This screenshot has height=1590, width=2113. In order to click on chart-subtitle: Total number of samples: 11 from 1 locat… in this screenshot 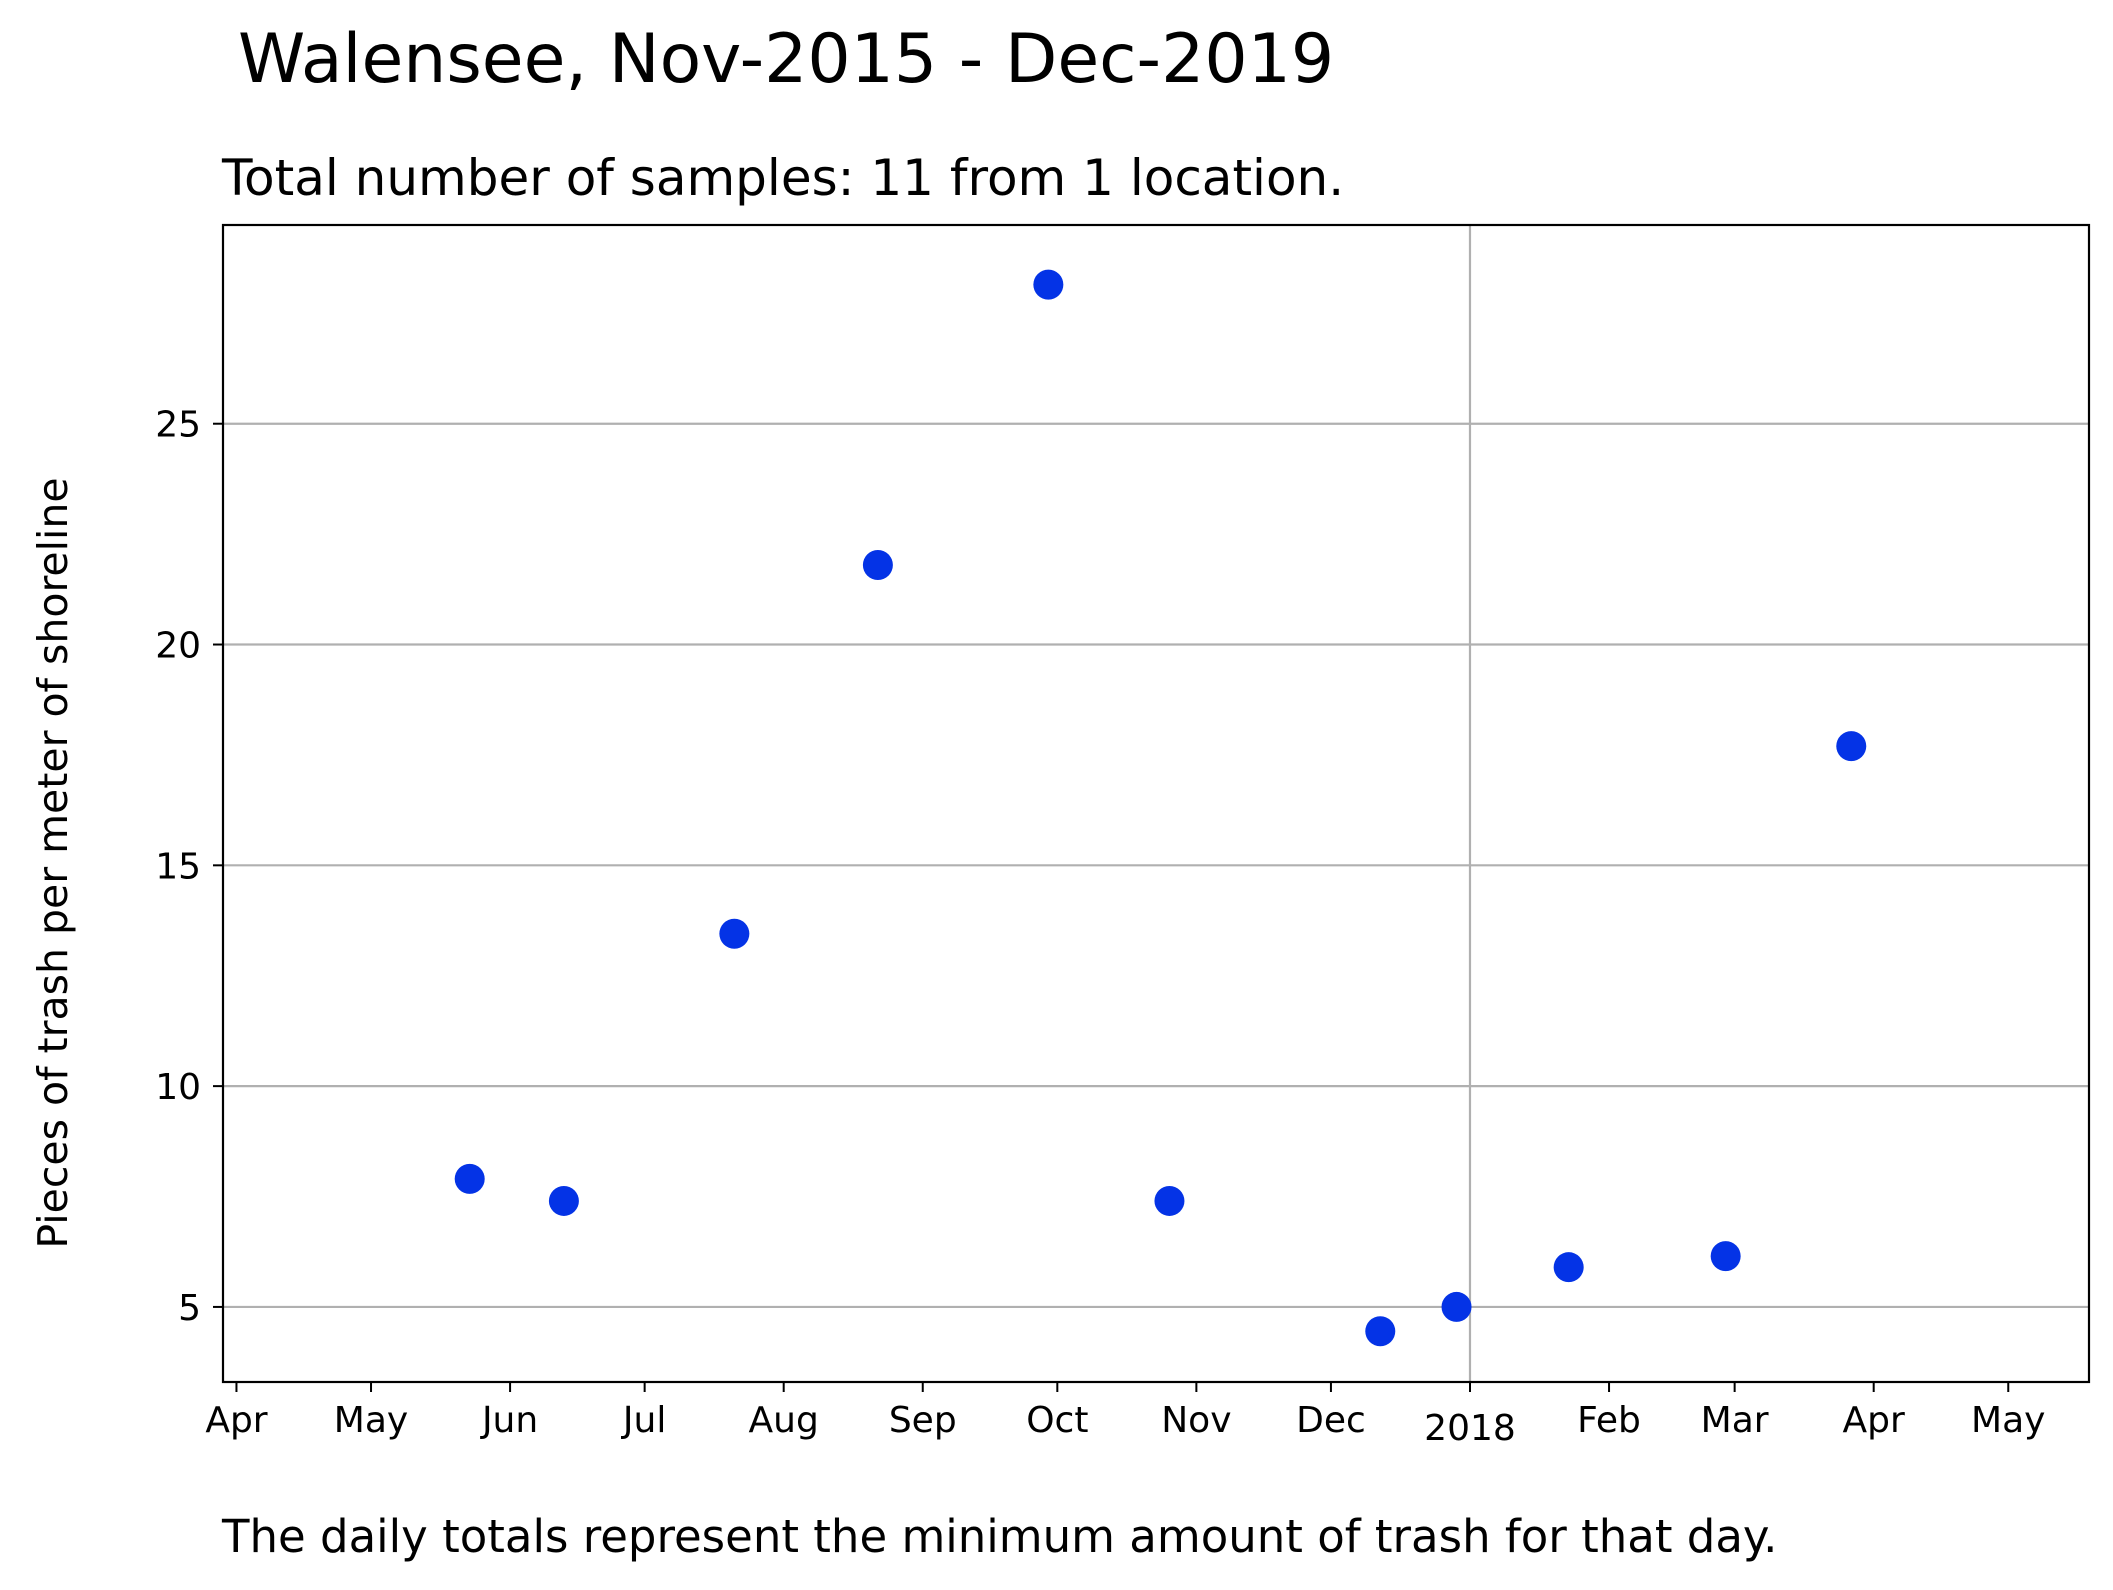, I will do `click(782, 178)`.